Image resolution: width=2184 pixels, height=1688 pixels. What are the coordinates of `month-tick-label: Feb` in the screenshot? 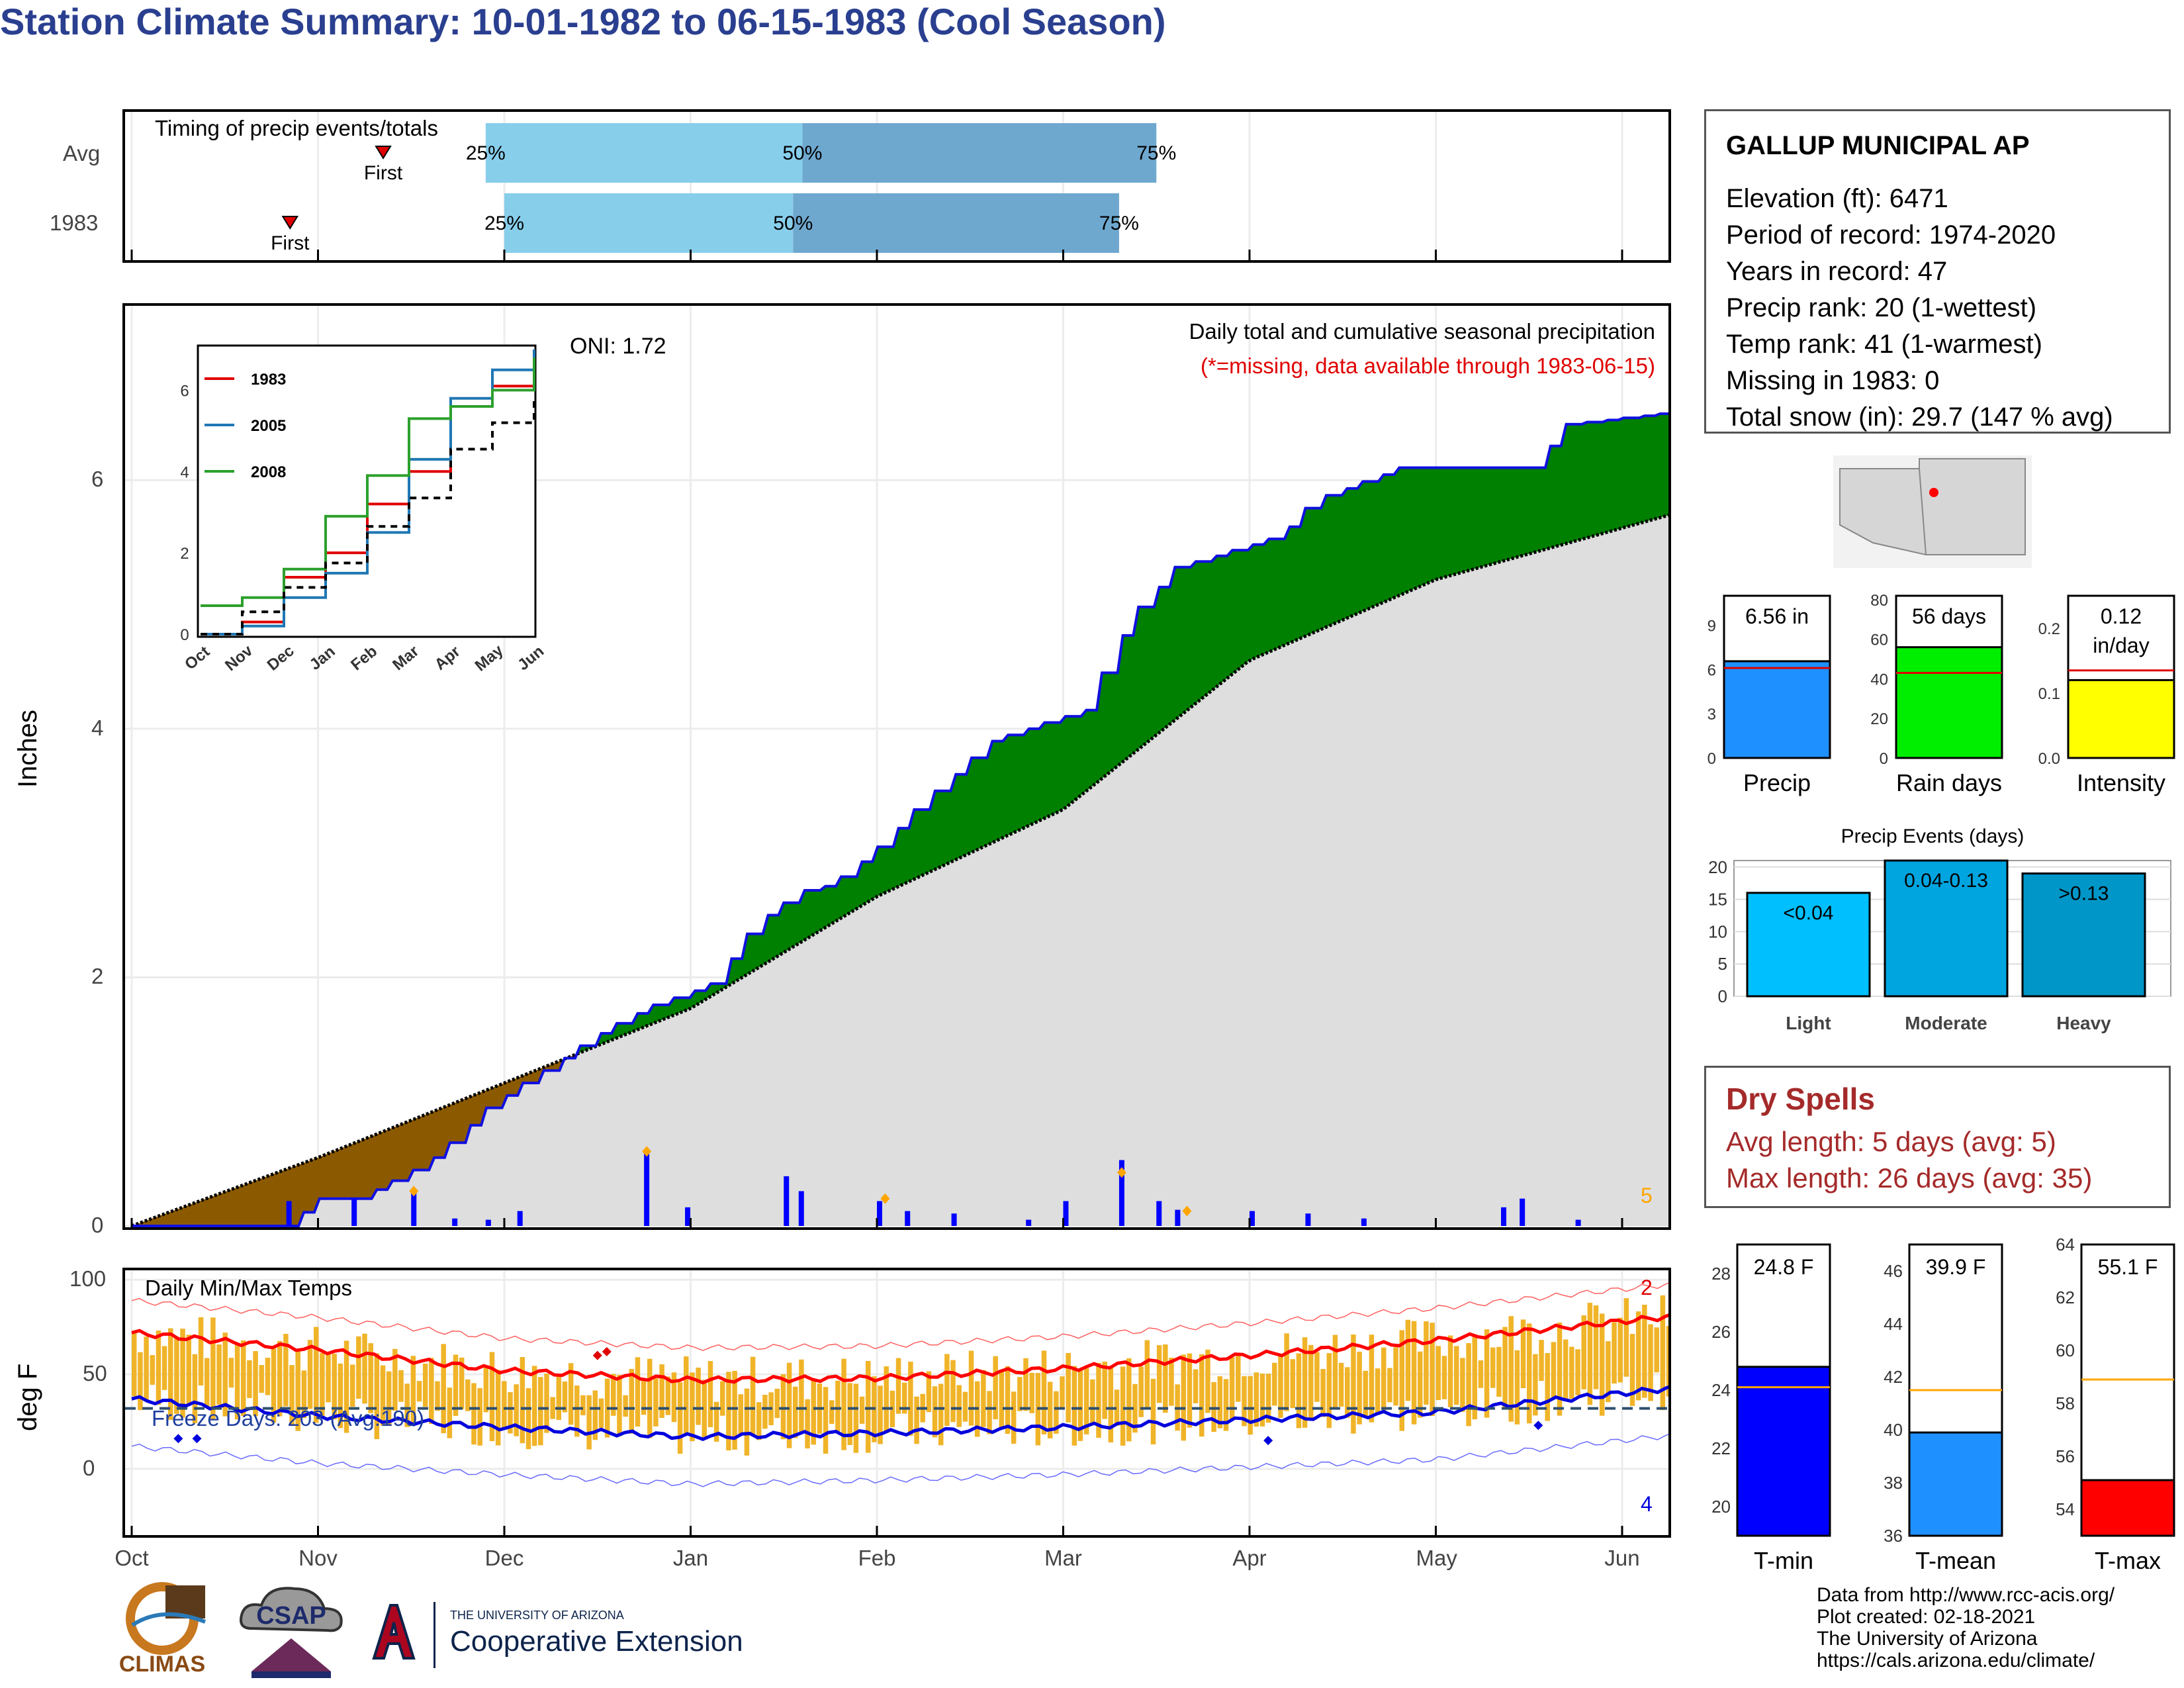 It's located at (877, 1558).